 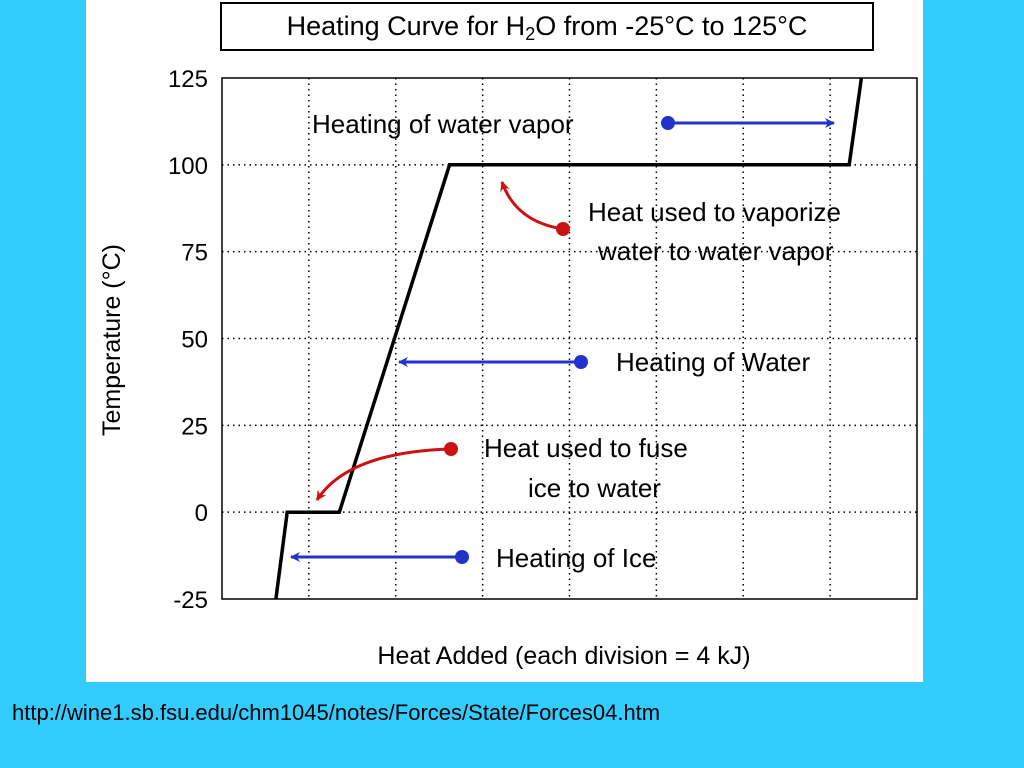 What do you see at coordinates (576, 558) in the screenshot?
I see `annotation-label: Heating of Ice` at bounding box center [576, 558].